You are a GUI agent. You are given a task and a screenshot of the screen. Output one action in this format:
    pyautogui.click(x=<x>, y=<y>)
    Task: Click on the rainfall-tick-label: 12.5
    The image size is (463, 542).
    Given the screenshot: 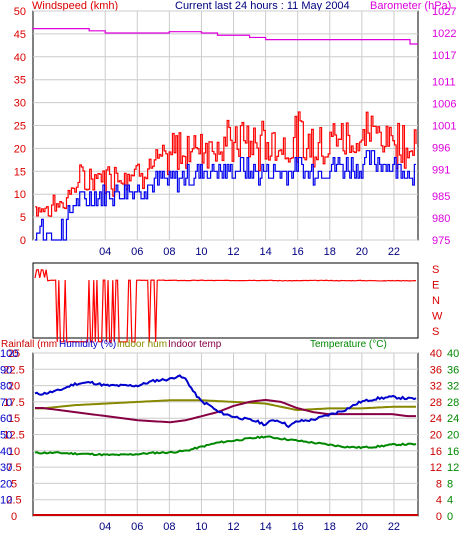 What is the action you would take?
    pyautogui.click(x=13, y=436)
    